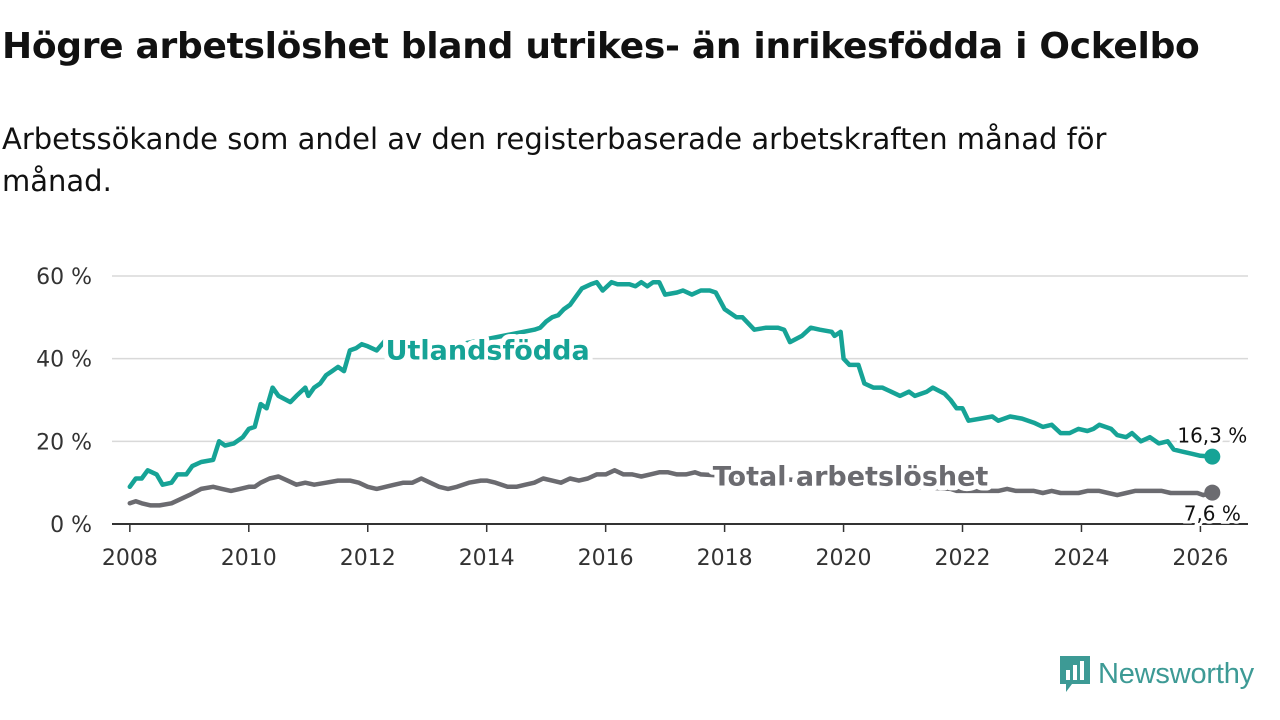  Describe the element at coordinates (844, 558) in the screenshot. I see `x-tick-label: 2020` at that location.